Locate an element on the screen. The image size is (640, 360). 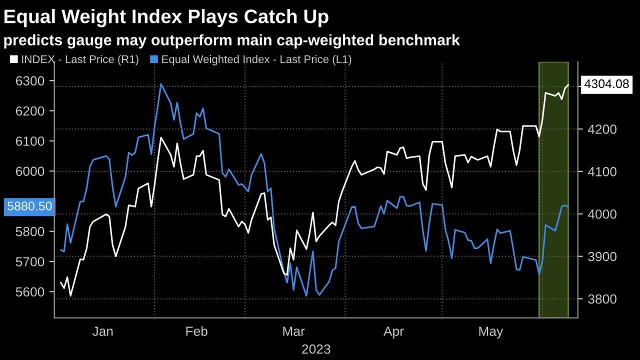
x-axis-title: 2023 is located at coordinates (316, 349).